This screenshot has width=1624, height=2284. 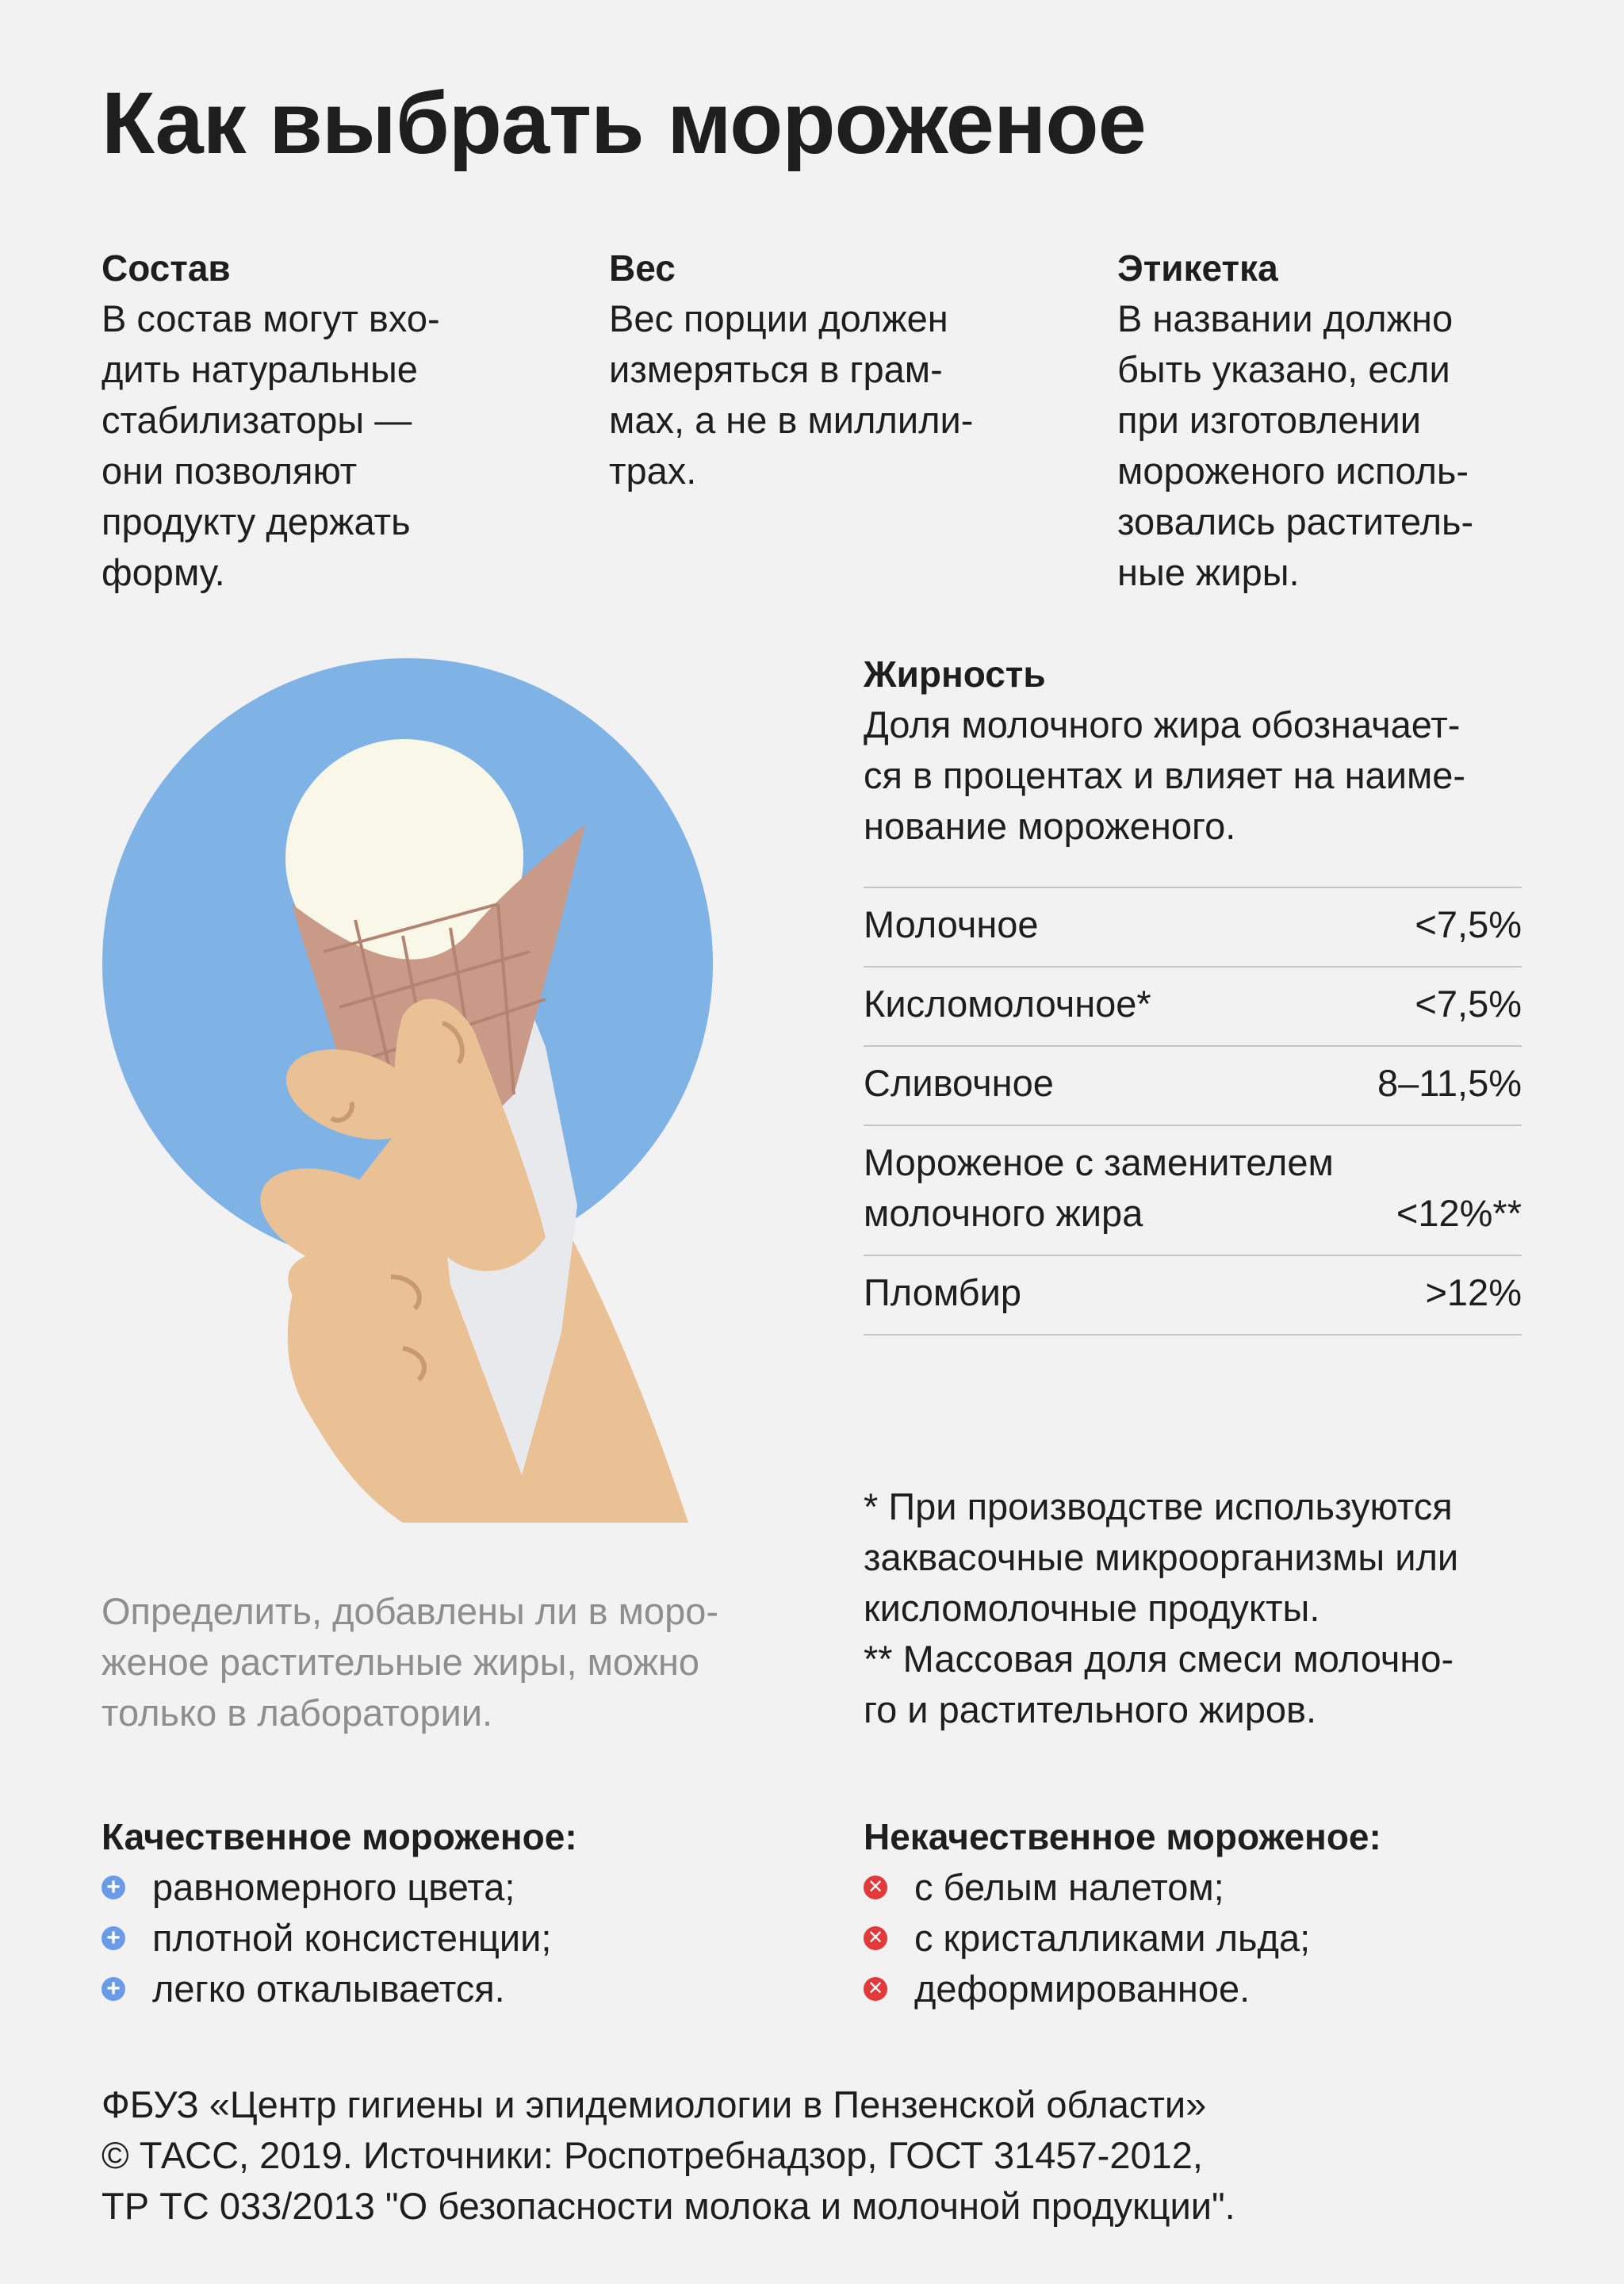 I want to click on table-row: Молочное <7,5%, so click(x=1193, y=928).